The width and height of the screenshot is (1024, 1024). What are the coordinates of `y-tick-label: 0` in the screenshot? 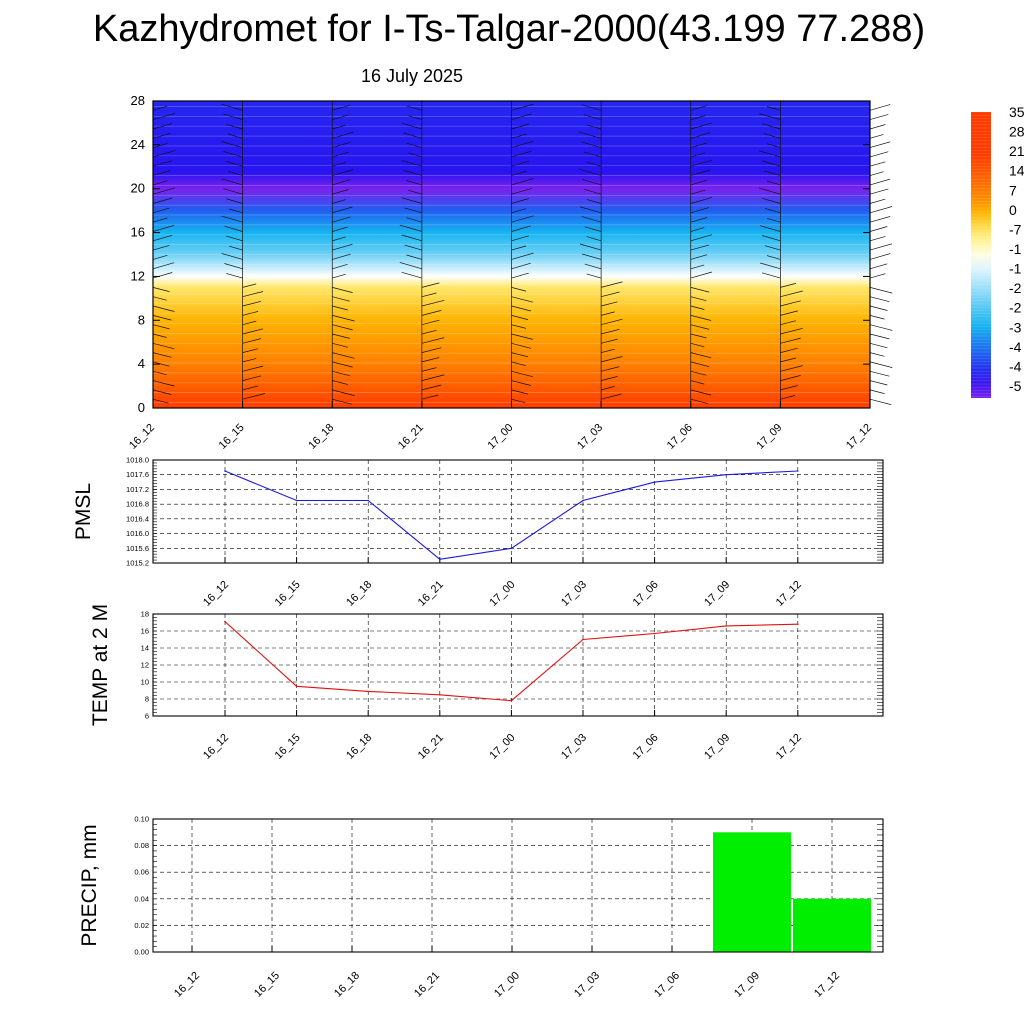 It's located at (141, 407).